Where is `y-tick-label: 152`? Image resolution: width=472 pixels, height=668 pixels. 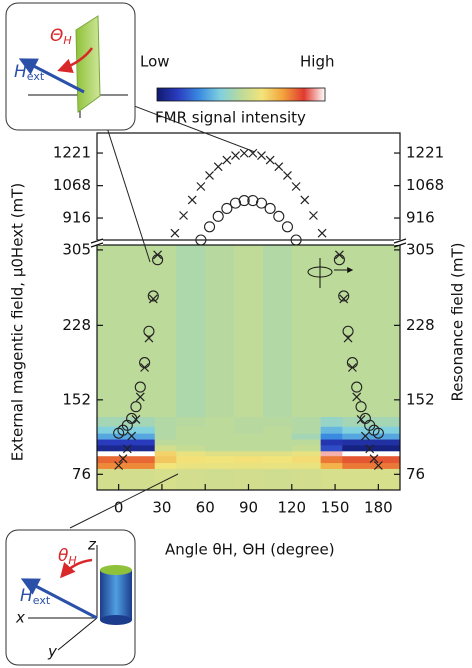 y-tick-label: 152 is located at coordinates (76, 399).